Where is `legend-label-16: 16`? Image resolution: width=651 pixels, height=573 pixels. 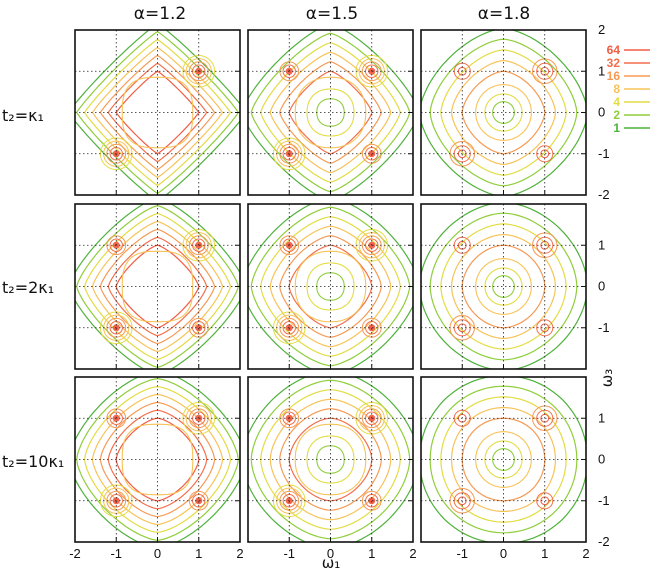 legend-label-16: 16 is located at coordinates (614, 76).